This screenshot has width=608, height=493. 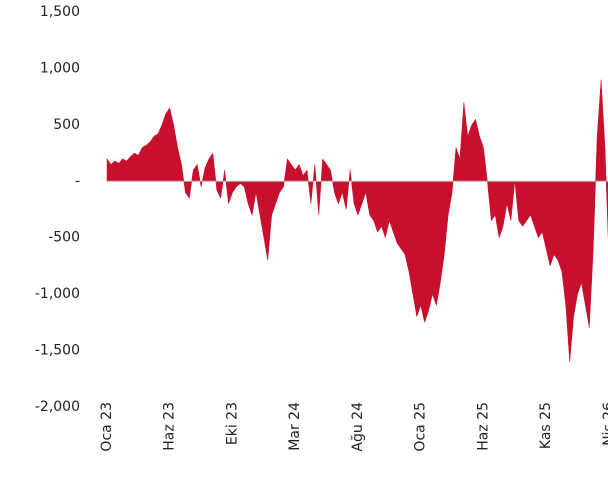 I want to click on x-tick-label: Kas 25, so click(x=546, y=425).